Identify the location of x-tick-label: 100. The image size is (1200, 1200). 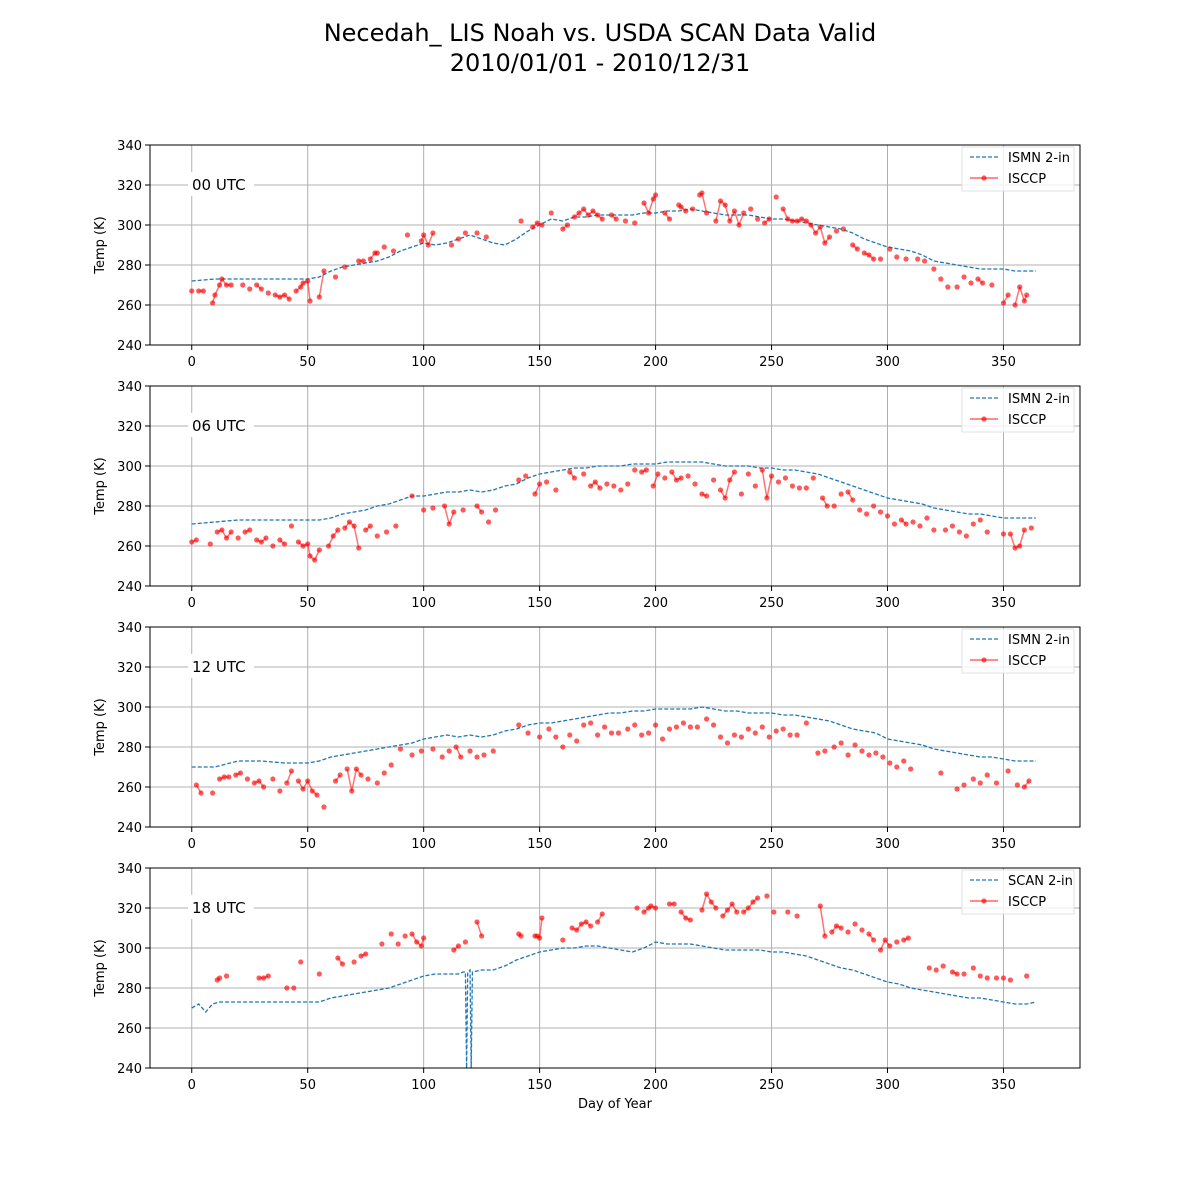
(423, 1085).